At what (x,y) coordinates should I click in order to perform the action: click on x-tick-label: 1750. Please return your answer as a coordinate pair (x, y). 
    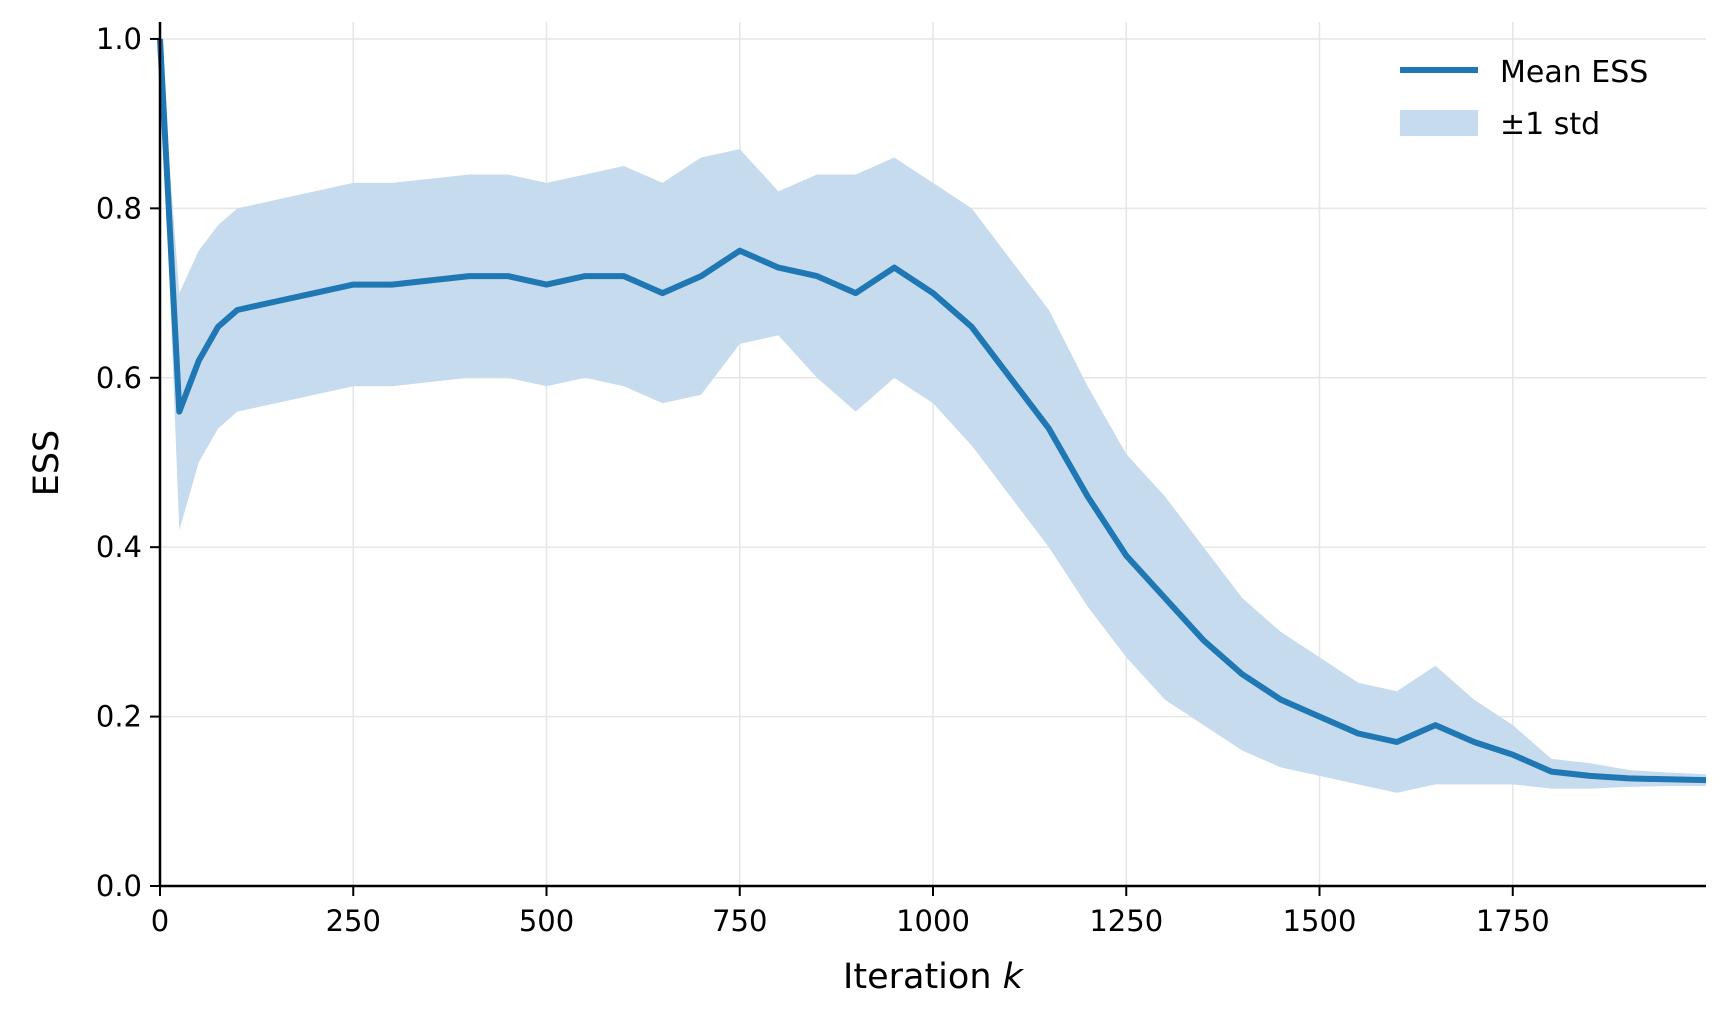
    Looking at the image, I should click on (1513, 921).